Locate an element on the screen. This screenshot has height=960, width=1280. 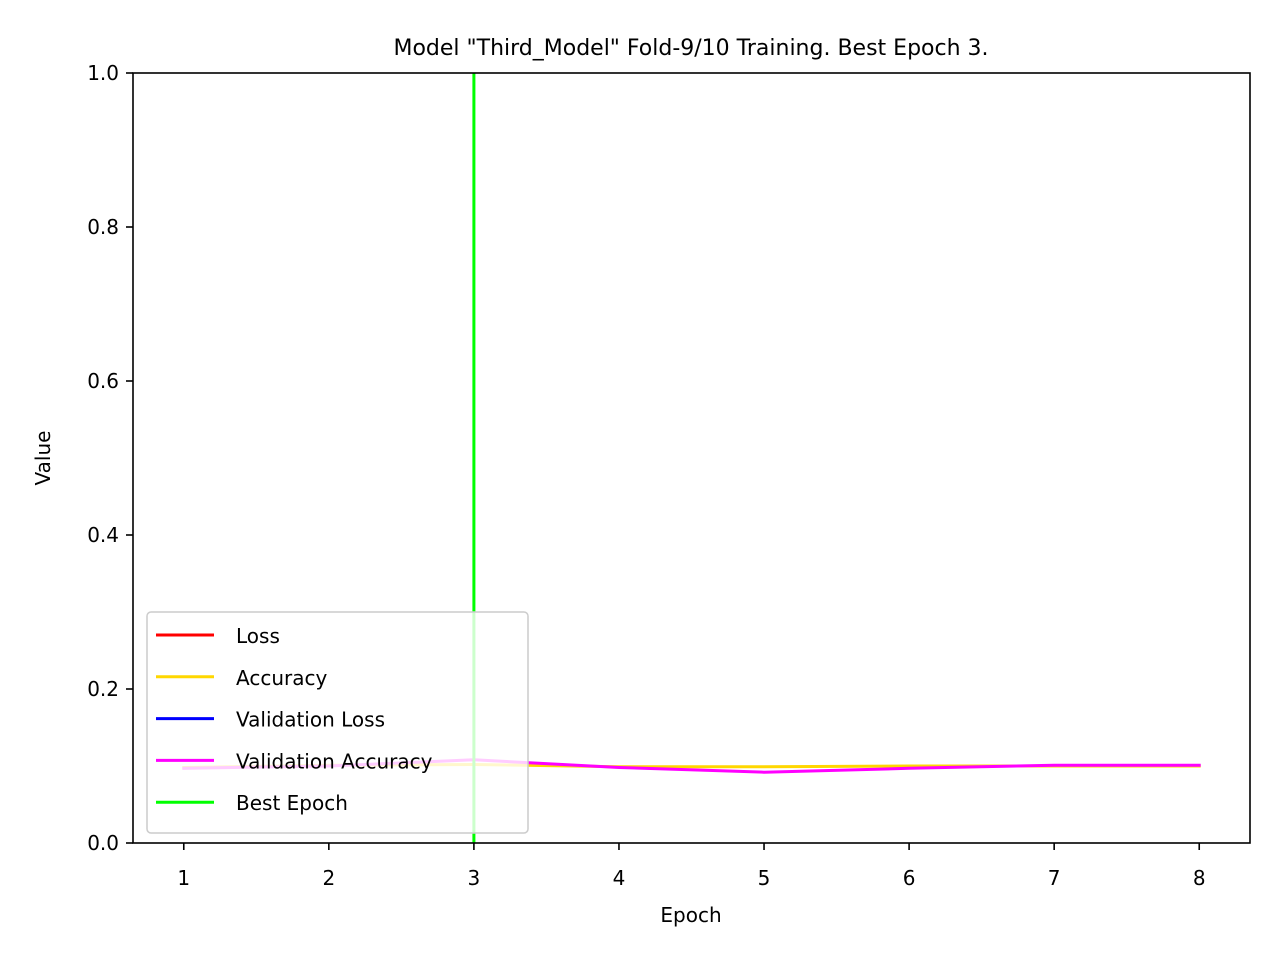
legend-label: Validation Loss is located at coordinates (310, 720).